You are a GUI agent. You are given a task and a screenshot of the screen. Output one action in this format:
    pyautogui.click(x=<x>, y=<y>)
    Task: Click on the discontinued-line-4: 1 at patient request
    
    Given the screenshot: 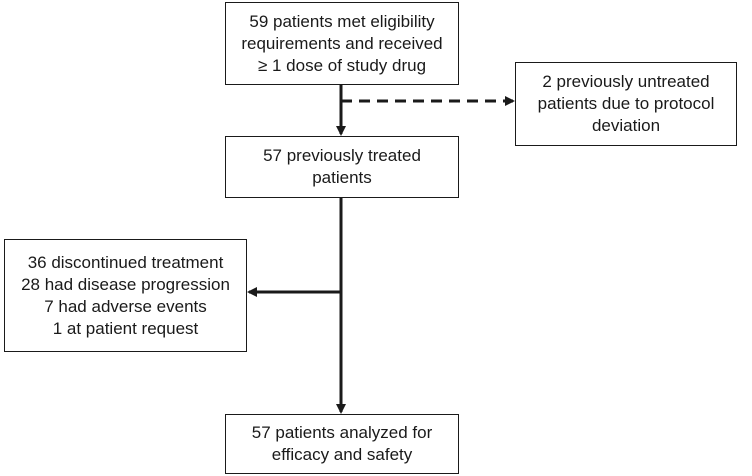 What is the action you would take?
    pyautogui.click(x=125, y=328)
    